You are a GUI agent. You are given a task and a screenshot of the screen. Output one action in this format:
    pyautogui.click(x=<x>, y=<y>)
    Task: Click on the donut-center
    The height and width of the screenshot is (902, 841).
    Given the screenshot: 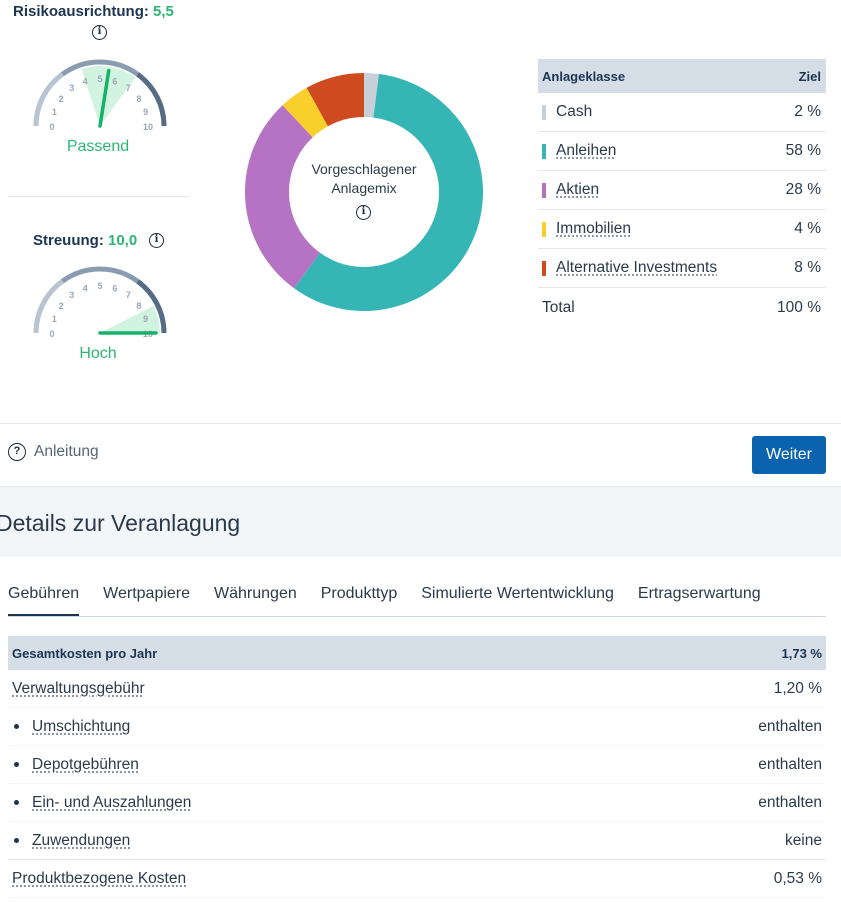 What is the action you would take?
    pyautogui.click(x=364, y=192)
    